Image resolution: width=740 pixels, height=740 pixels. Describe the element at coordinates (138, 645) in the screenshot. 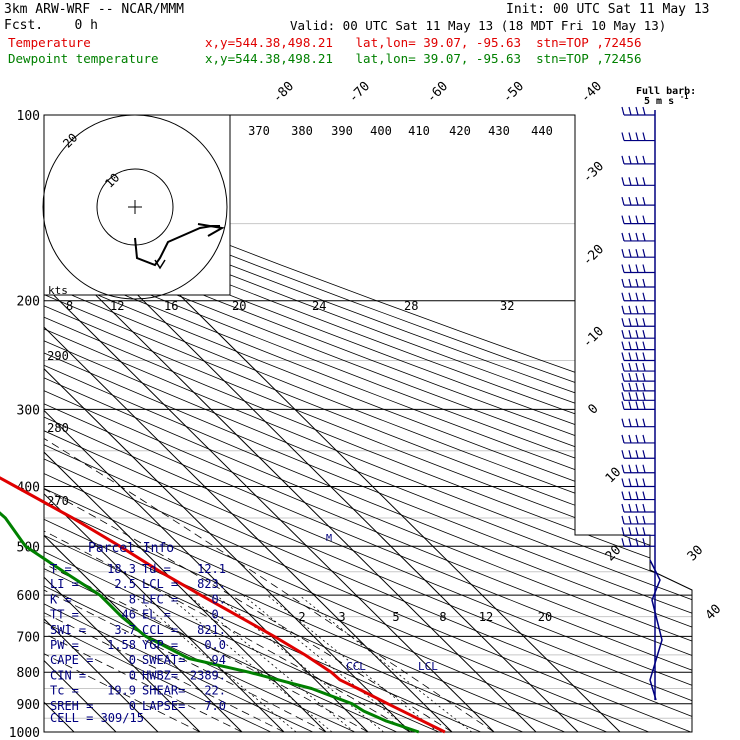

I see `parcel-row: PW = 1.58 YGP = 0.0` at that location.